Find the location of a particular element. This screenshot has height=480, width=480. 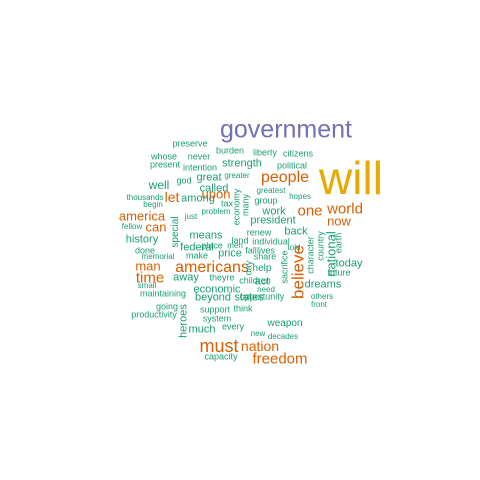

word-lives: lives is located at coordinates (266, 250).